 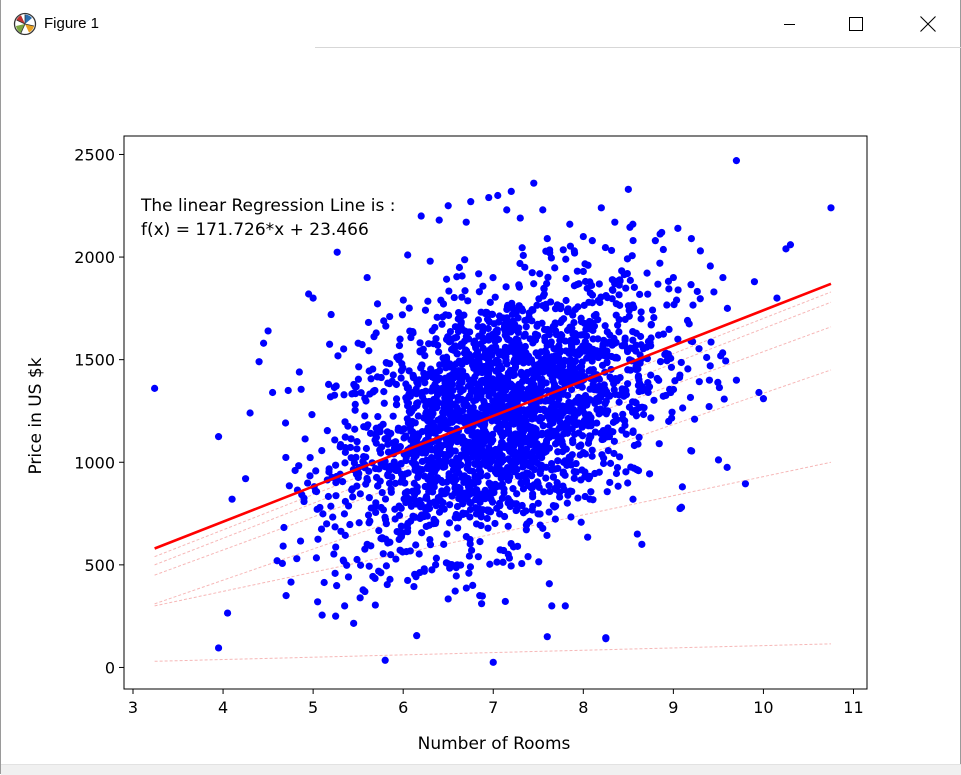 I want to click on close-button, so click(x=928, y=24).